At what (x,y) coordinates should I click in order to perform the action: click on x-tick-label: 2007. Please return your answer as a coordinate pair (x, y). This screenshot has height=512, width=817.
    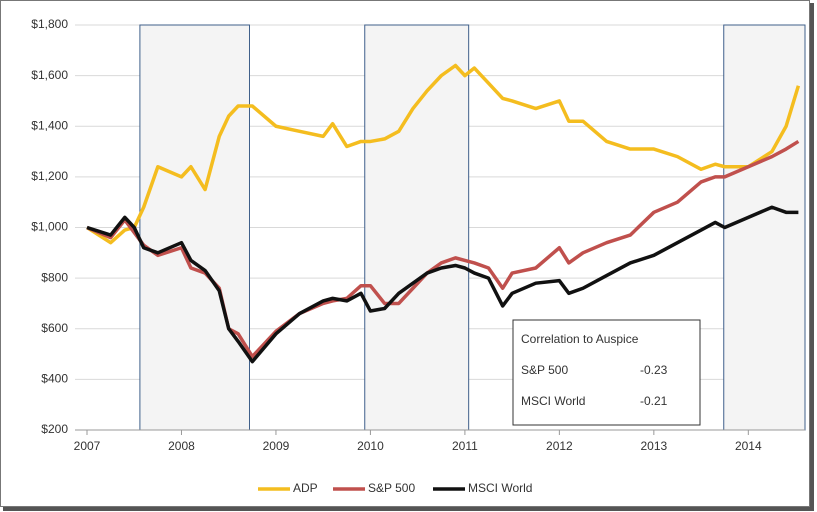
    Looking at the image, I should click on (87, 446).